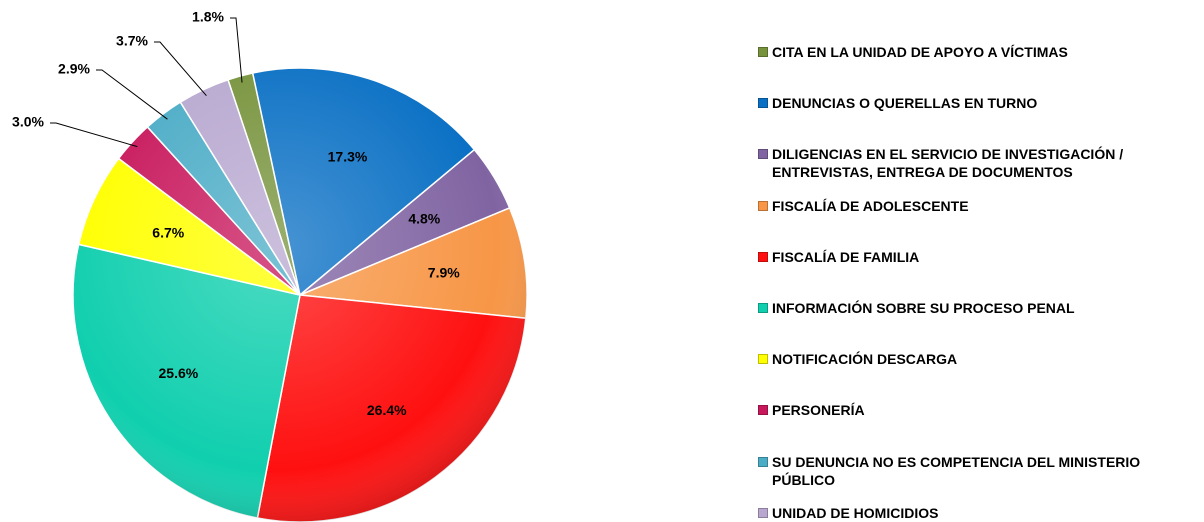 The width and height of the screenshot is (1204, 522). I want to click on data-label: 3.0%, so click(28, 122).